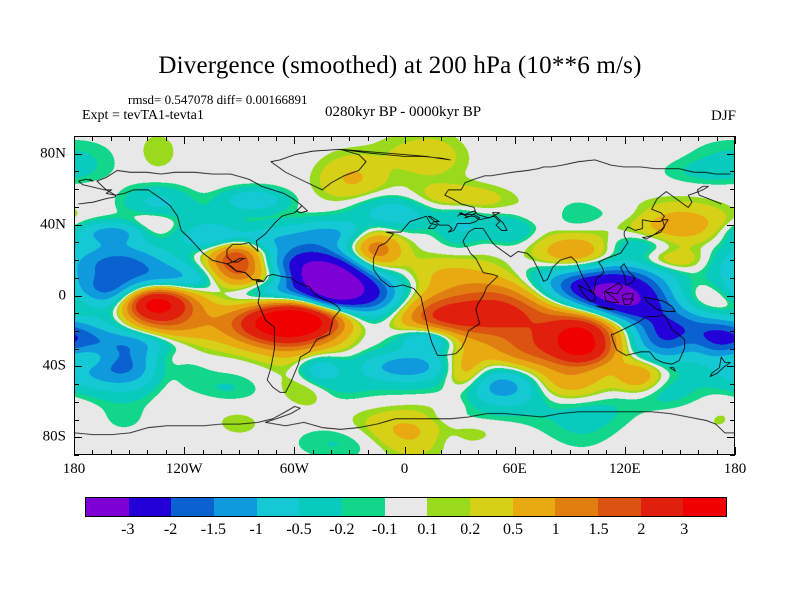 The height and width of the screenshot is (600, 800). Describe the element at coordinates (514, 469) in the screenshot. I see `xaxis-tick-label: 60E` at that location.